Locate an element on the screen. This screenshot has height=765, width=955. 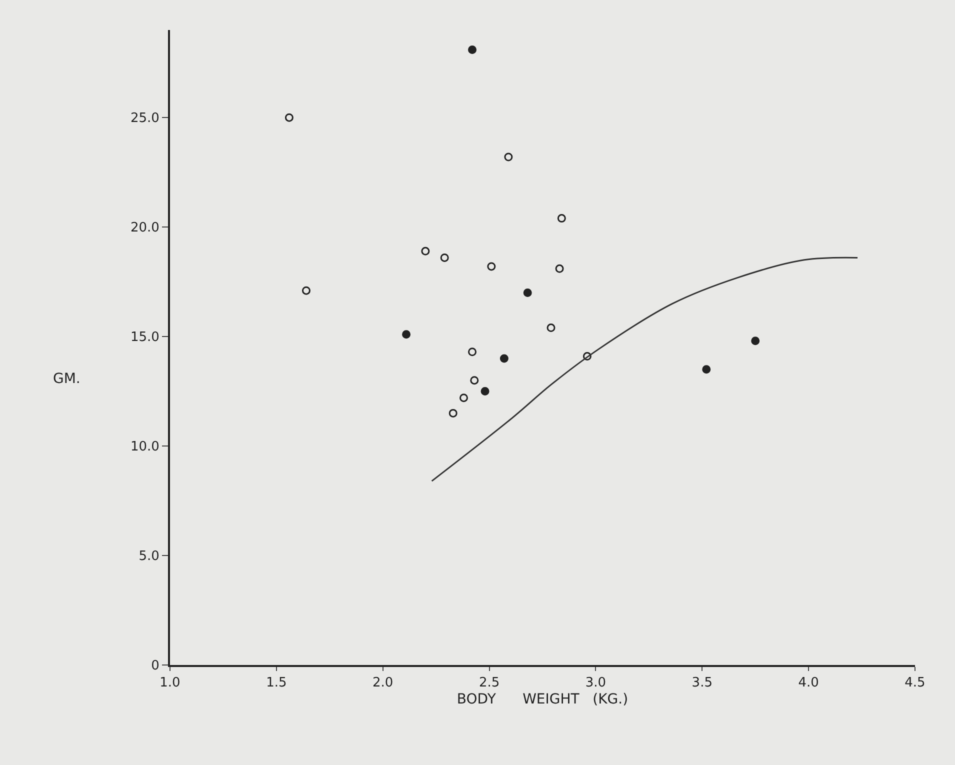
y-tick-label: 20.0 is located at coordinates (145, 228).